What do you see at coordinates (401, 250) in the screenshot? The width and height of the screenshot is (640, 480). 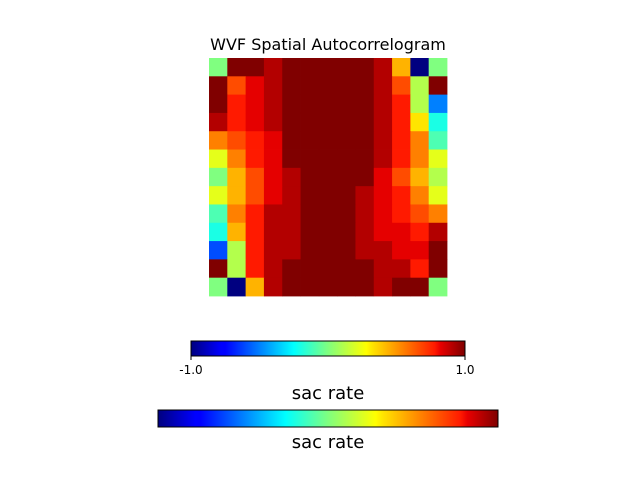 I see `heatmap-cell-r10-c10` at bounding box center [401, 250].